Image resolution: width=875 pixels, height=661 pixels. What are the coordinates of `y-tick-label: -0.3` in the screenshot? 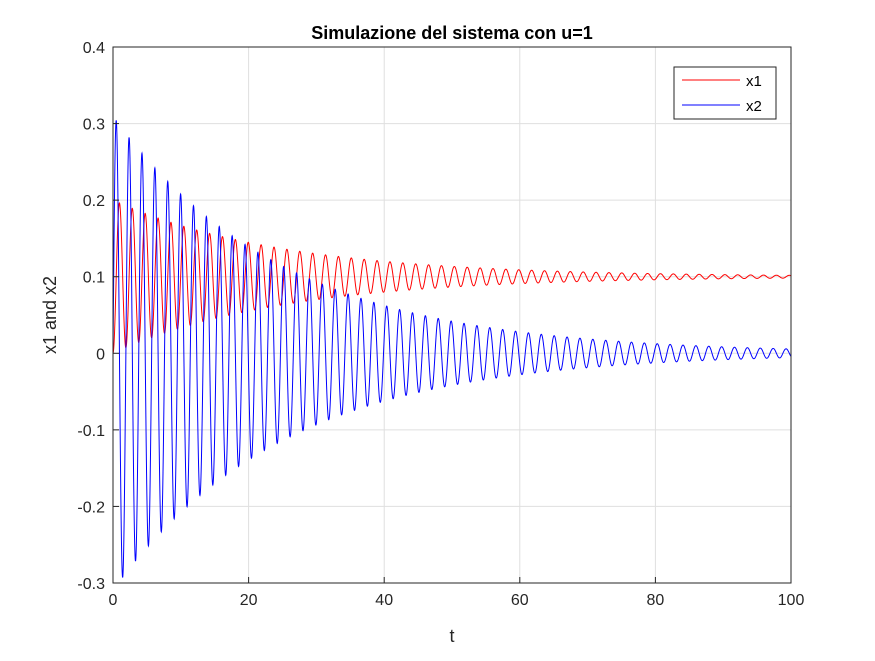 It's located at (91, 584).